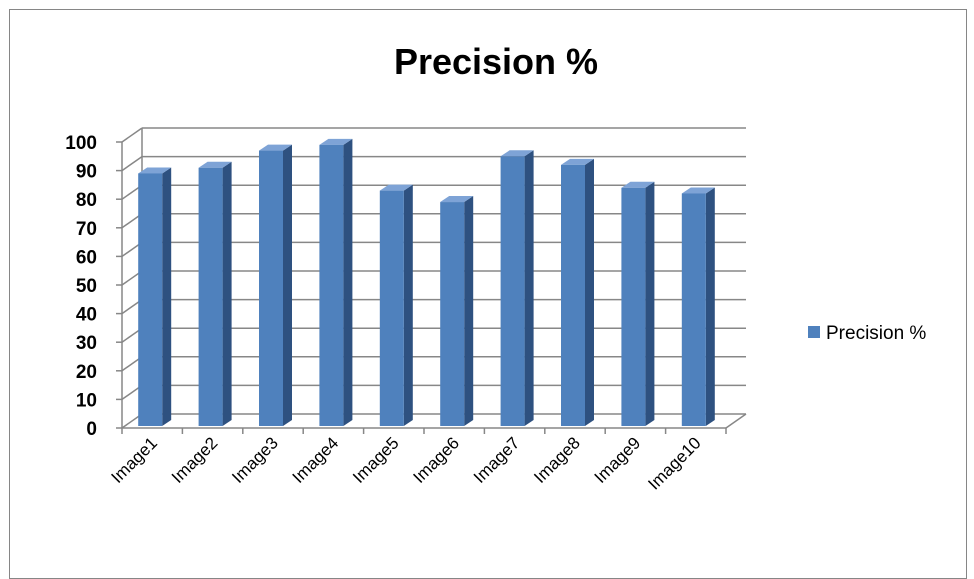  I want to click on chart-title: Precision %, so click(496, 61).